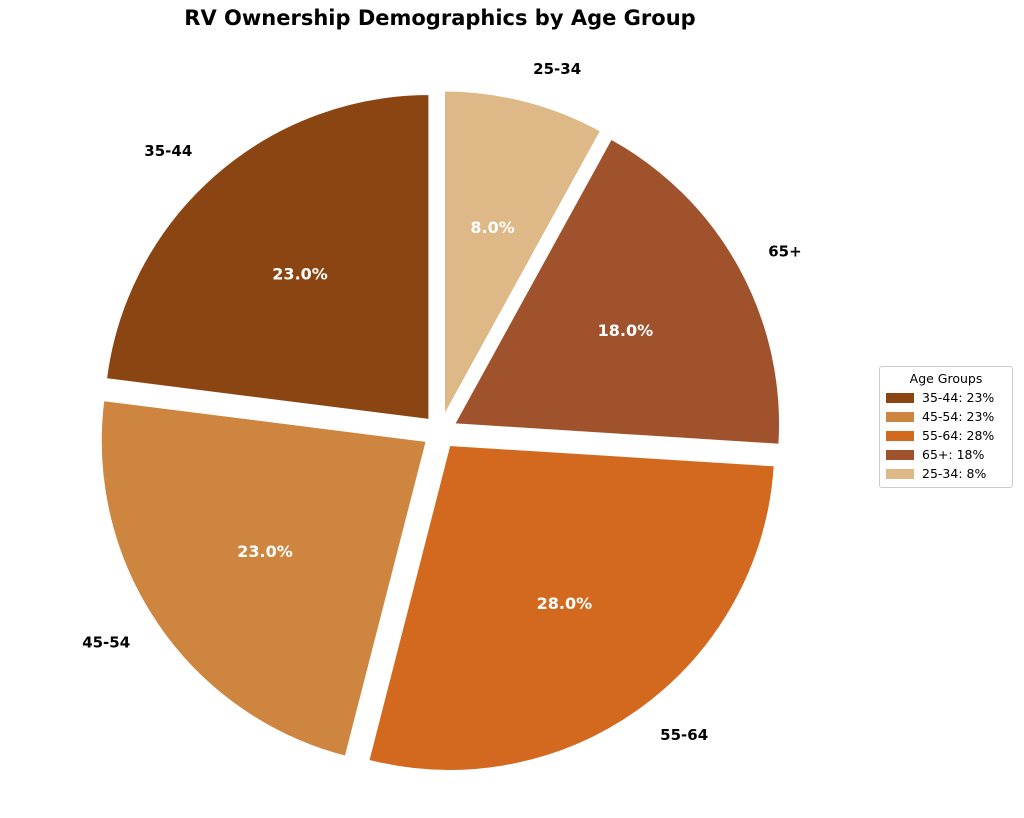 Image resolution: width=1024 pixels, height=818 pixels. What do you see at coordinates (492, 227) in the screenshot?
I see `percent-label: 8.0%` at bounding box center [492, 227].